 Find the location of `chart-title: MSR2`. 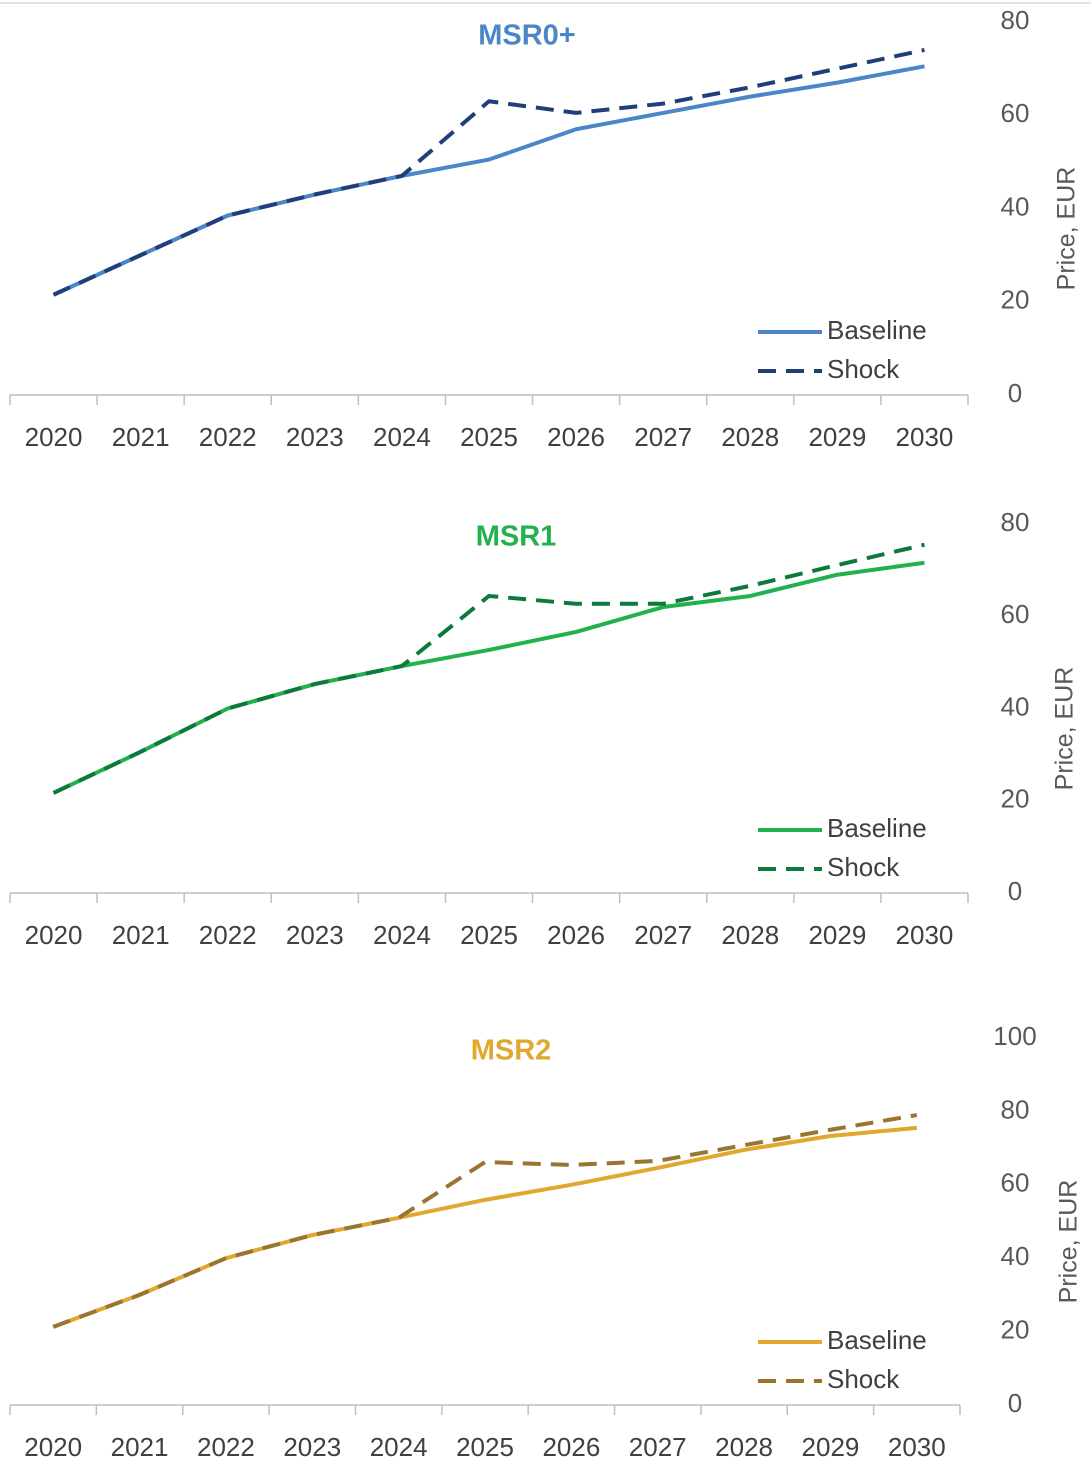

chart-title: MSR2 is located at coordinates (511, 1051).